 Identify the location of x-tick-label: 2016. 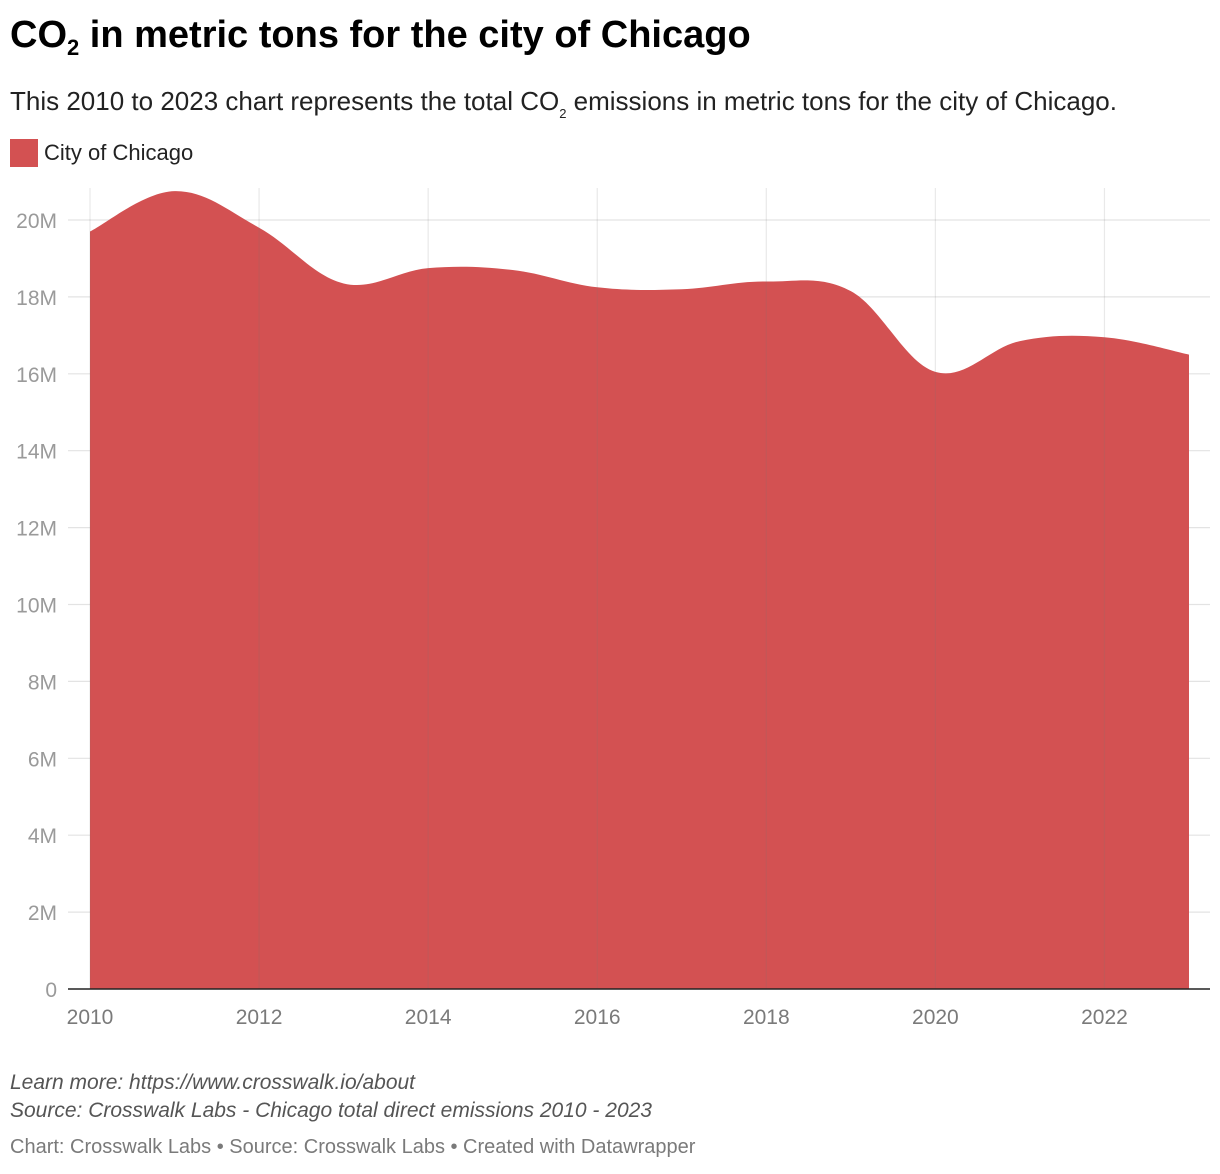
(597, 1017).